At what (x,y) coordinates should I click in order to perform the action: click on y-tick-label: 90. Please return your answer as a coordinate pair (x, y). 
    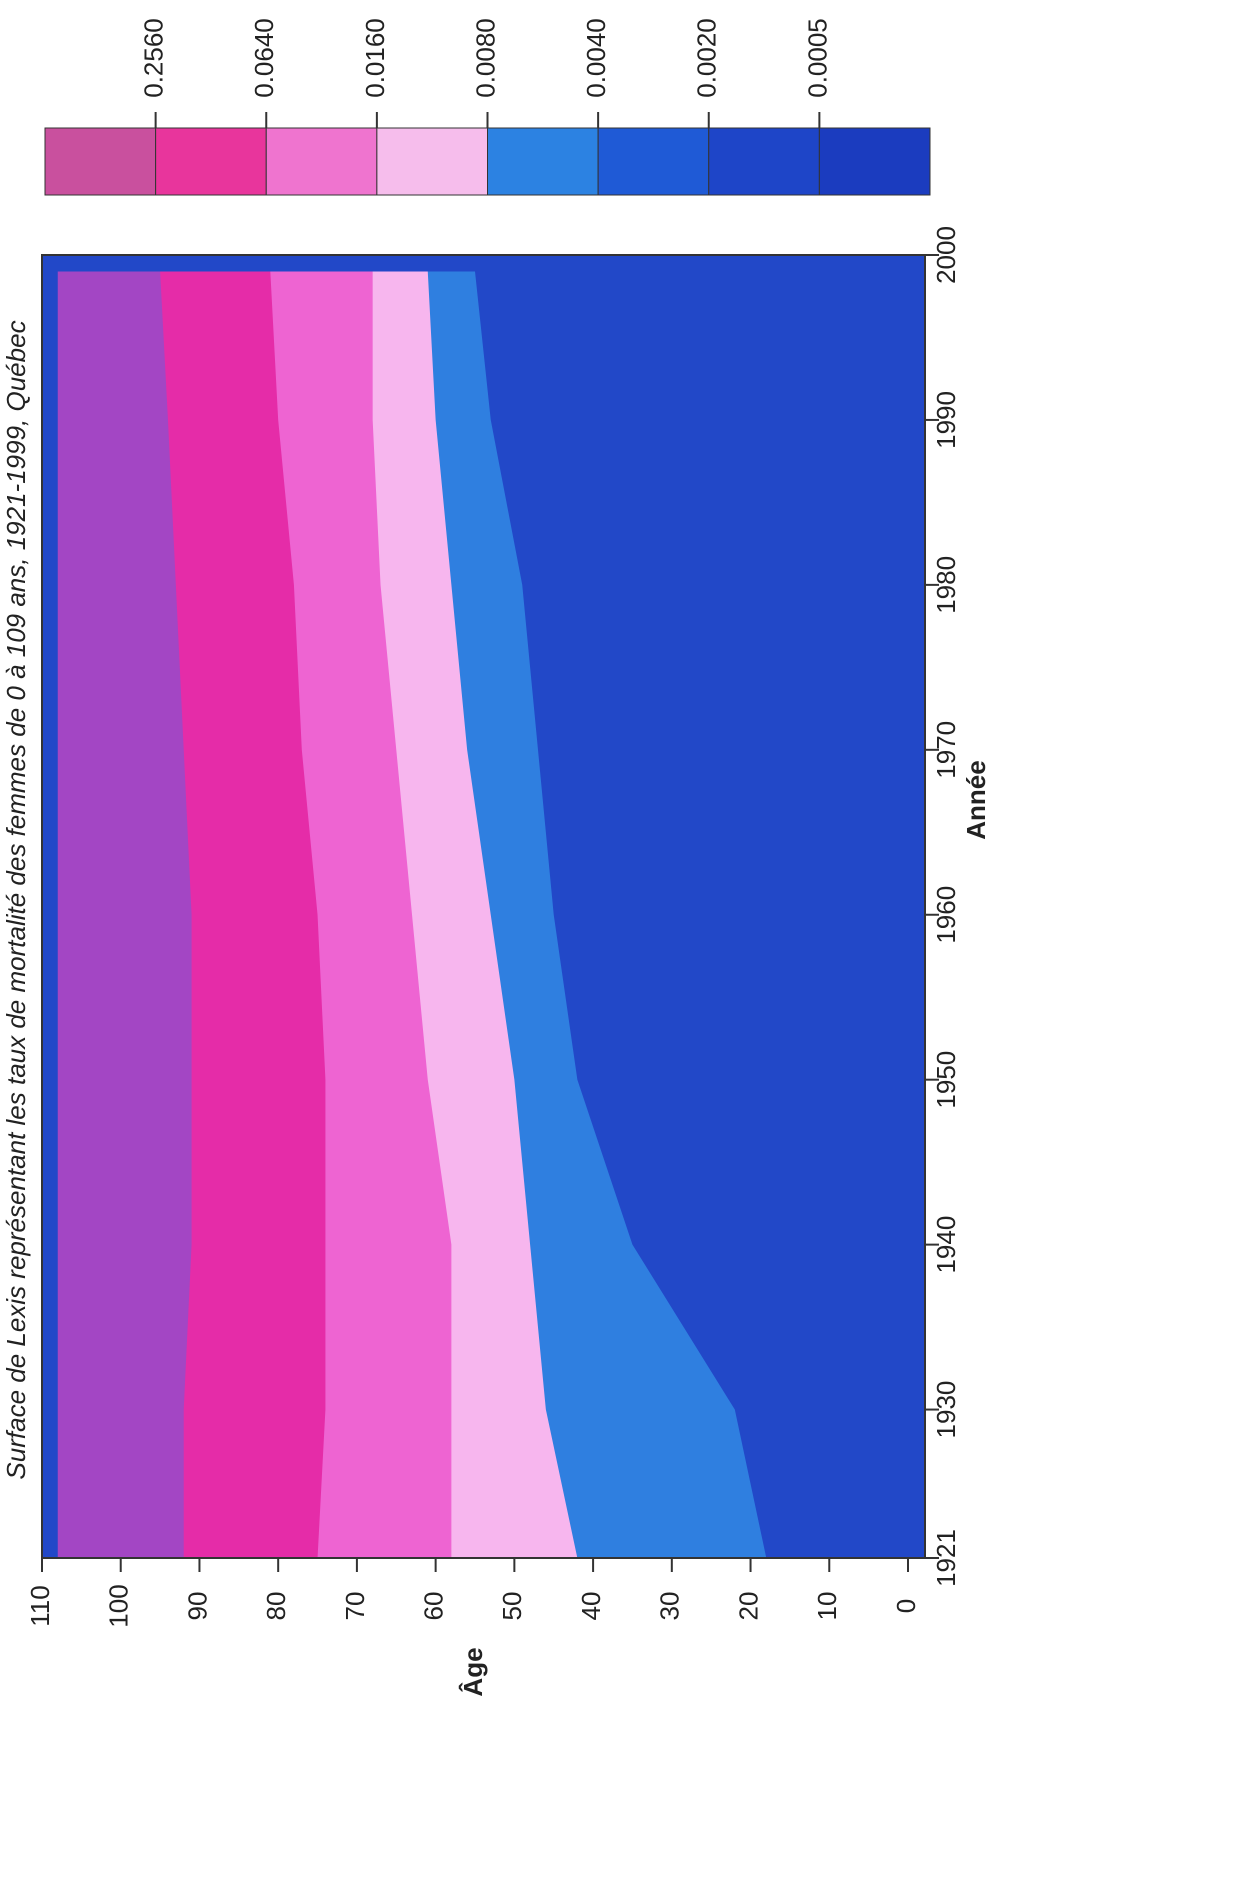
    Looking at the image, I should click on (197, 1606).